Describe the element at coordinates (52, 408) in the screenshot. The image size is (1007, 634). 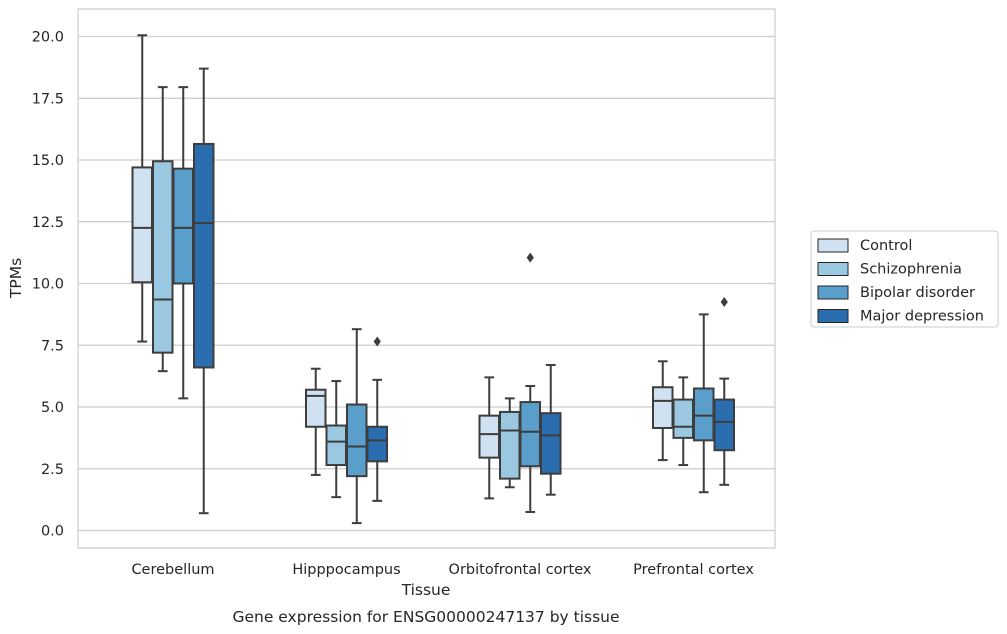
I see `y-tick-label: 5.0` at that location.